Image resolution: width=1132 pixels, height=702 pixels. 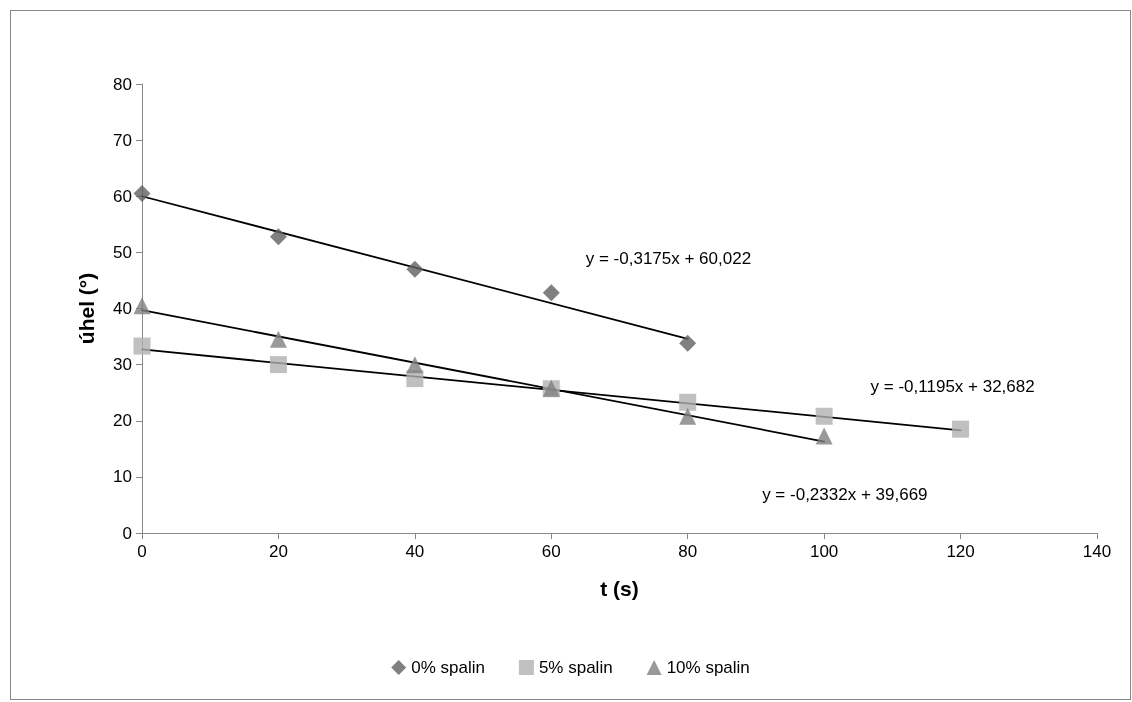 What do you see at coordinates (575, 667) in the screenshot?
I see `legend-label: 5% spalin` at bounding box center [575, 667].